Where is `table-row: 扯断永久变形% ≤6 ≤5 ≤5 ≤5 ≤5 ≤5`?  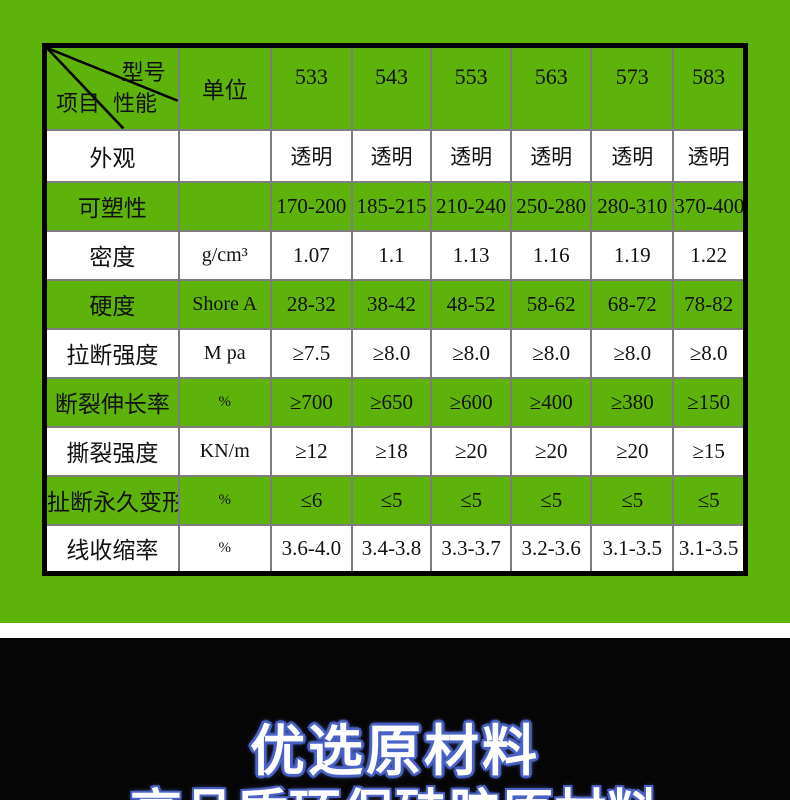 table-row: 扯断永久变形% ≤6 ≤5 ≤5 ≤5 ≤5 ≤5 is located at coordinates (395, 500).